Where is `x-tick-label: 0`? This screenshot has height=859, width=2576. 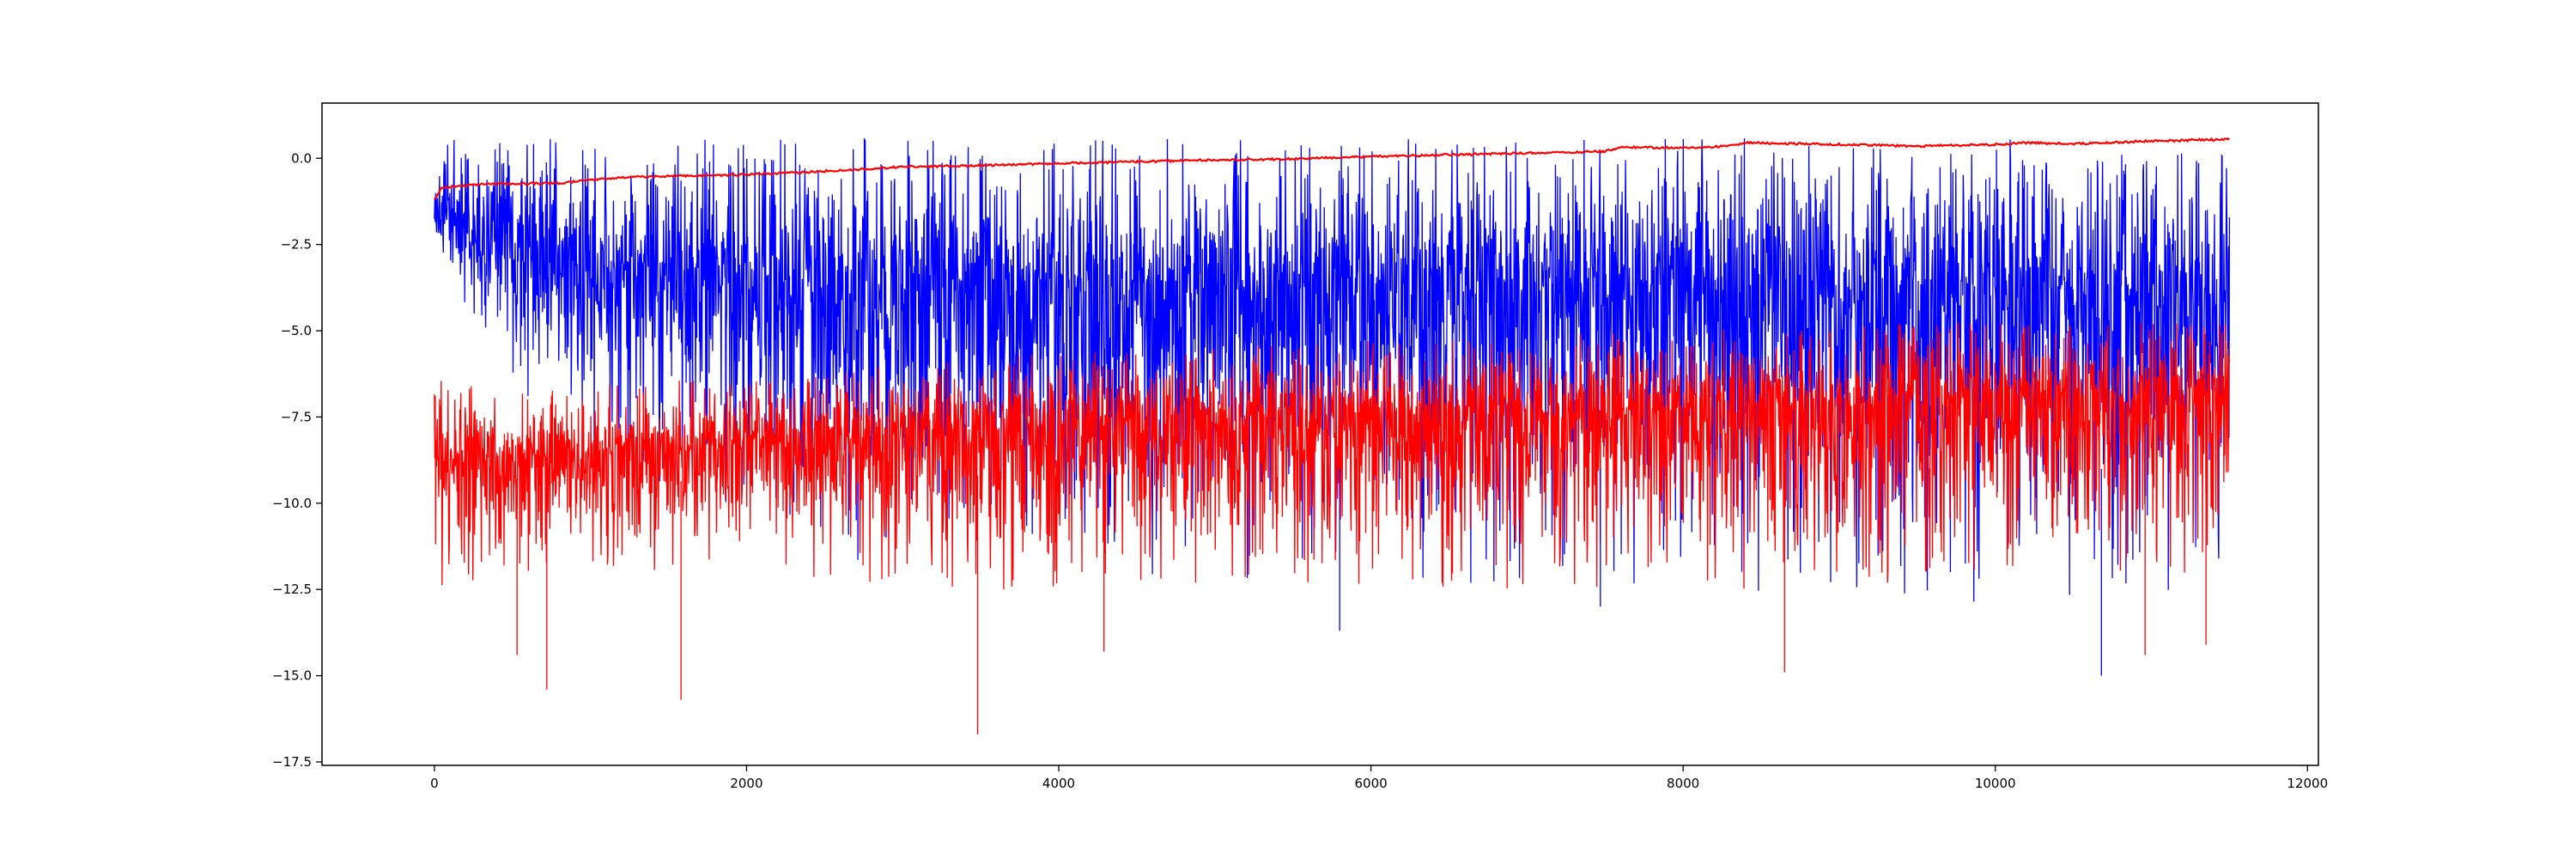 x-tick-label: 0 is located at coordinates (434, 783).